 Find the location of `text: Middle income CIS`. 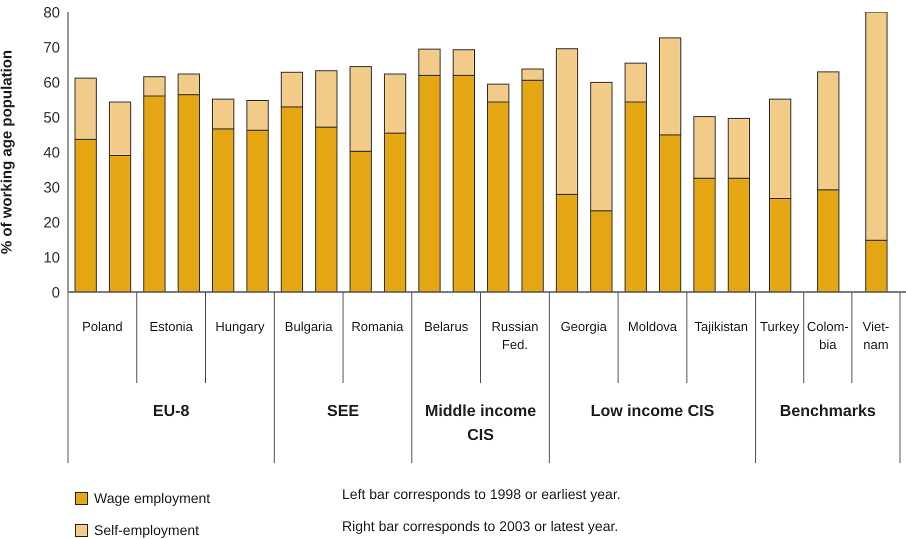

text: Middle income CIS is located at coordinates (480, 423).